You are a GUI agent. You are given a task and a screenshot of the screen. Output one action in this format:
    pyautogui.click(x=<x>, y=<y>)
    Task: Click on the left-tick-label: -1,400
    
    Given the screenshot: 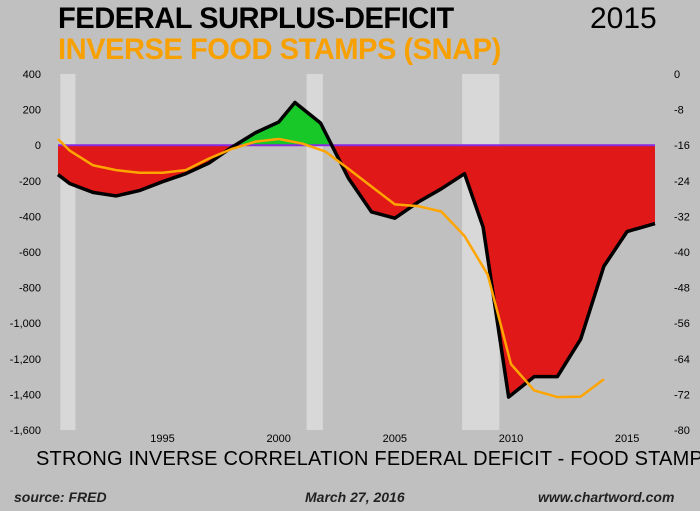 What is the action you would take?
    pyautogui.click(x=25, y=395)
    